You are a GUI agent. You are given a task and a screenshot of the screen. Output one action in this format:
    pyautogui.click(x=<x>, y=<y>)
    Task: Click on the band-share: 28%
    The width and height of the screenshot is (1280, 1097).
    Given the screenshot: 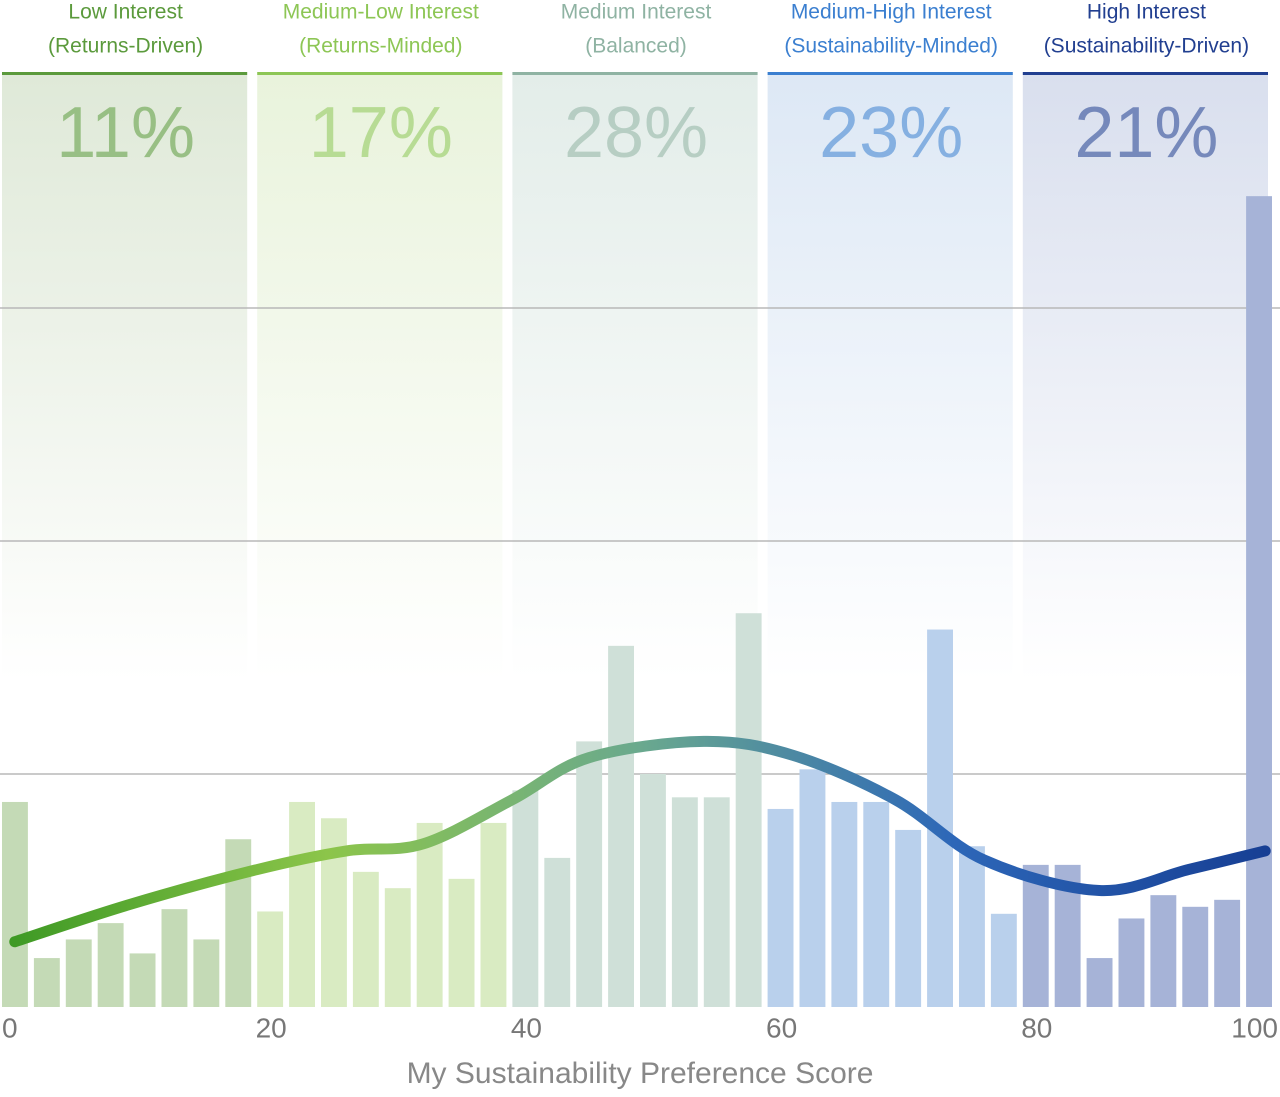 What is the action you would take?
    pyautogui.click(x=636, y=133)
    